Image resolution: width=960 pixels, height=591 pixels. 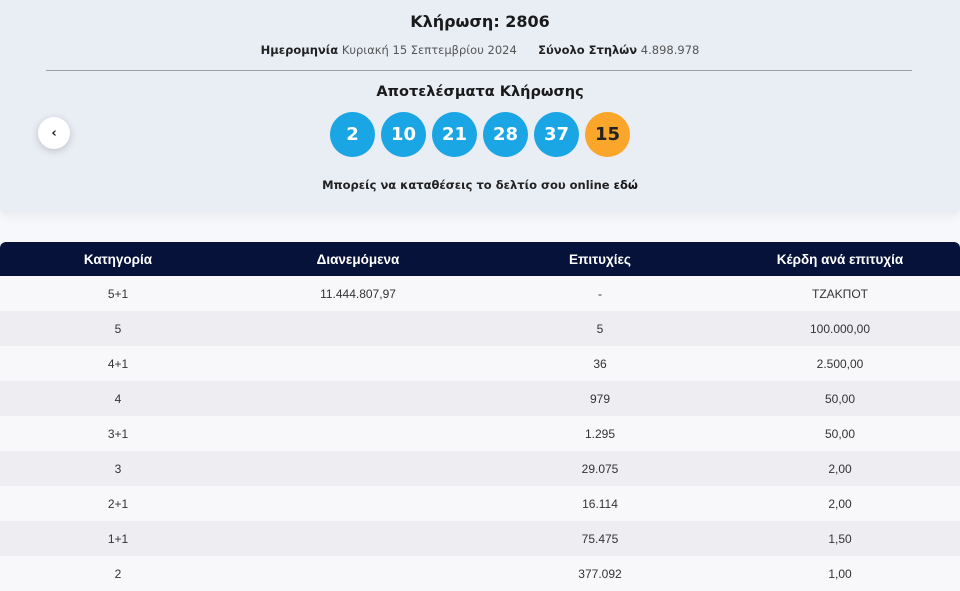 I want to click on cell-winners: 5, so click(x=600, y=328).